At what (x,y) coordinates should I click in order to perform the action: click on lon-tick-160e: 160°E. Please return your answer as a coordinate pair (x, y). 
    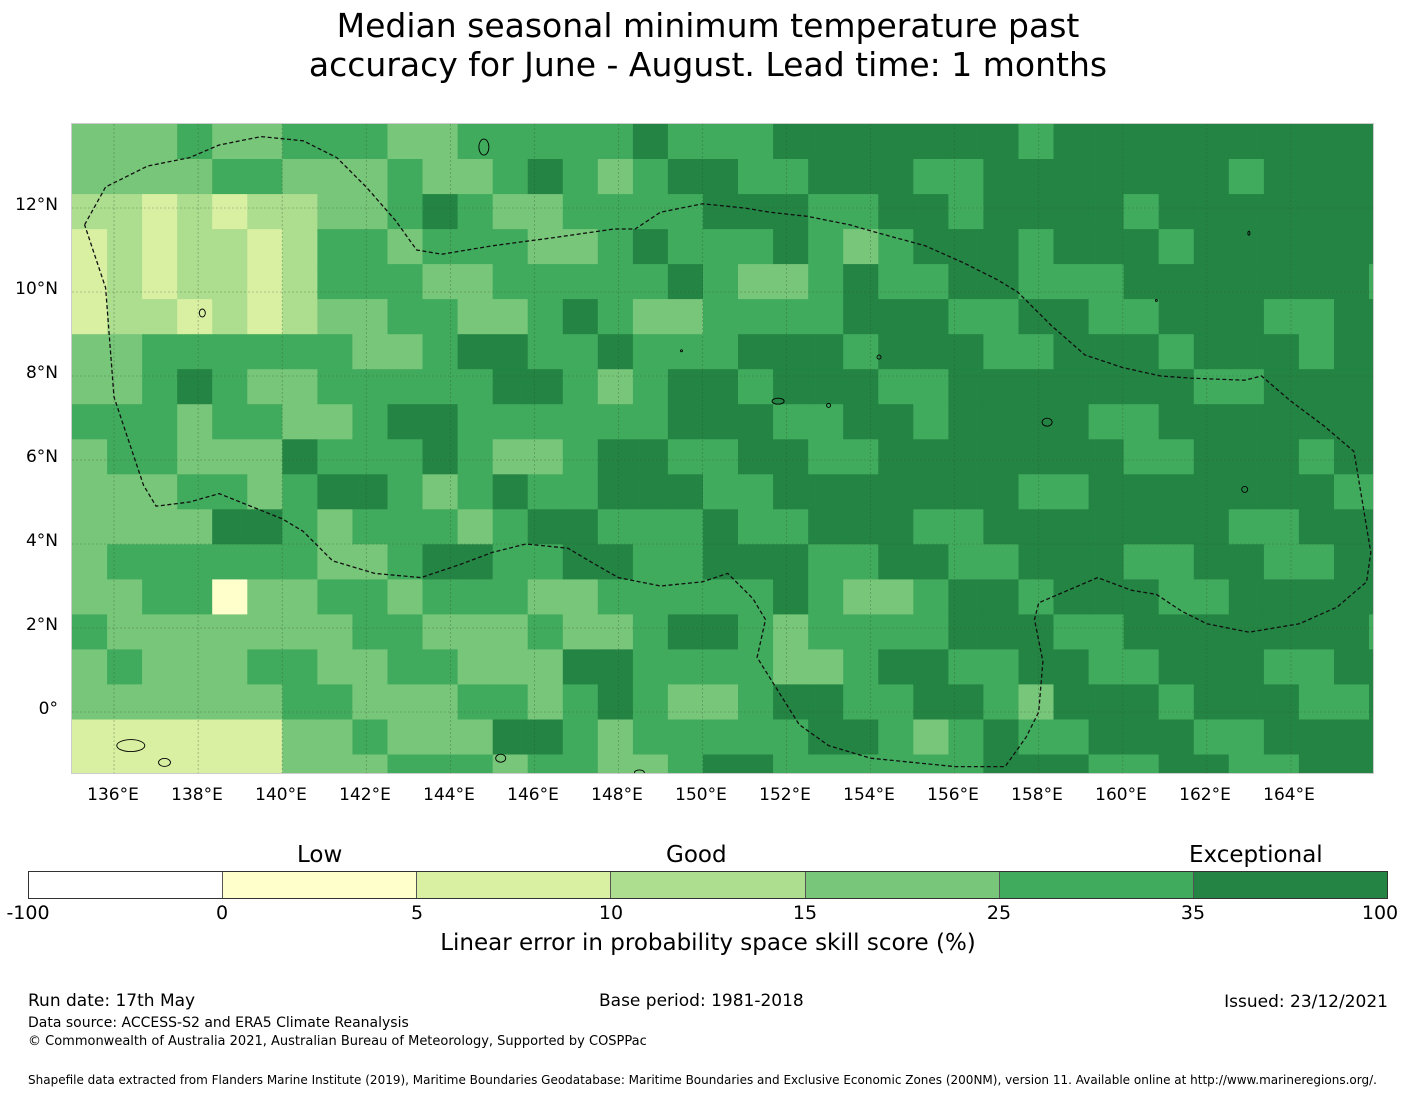
    Looking at the image, I should click on (1121, 795).